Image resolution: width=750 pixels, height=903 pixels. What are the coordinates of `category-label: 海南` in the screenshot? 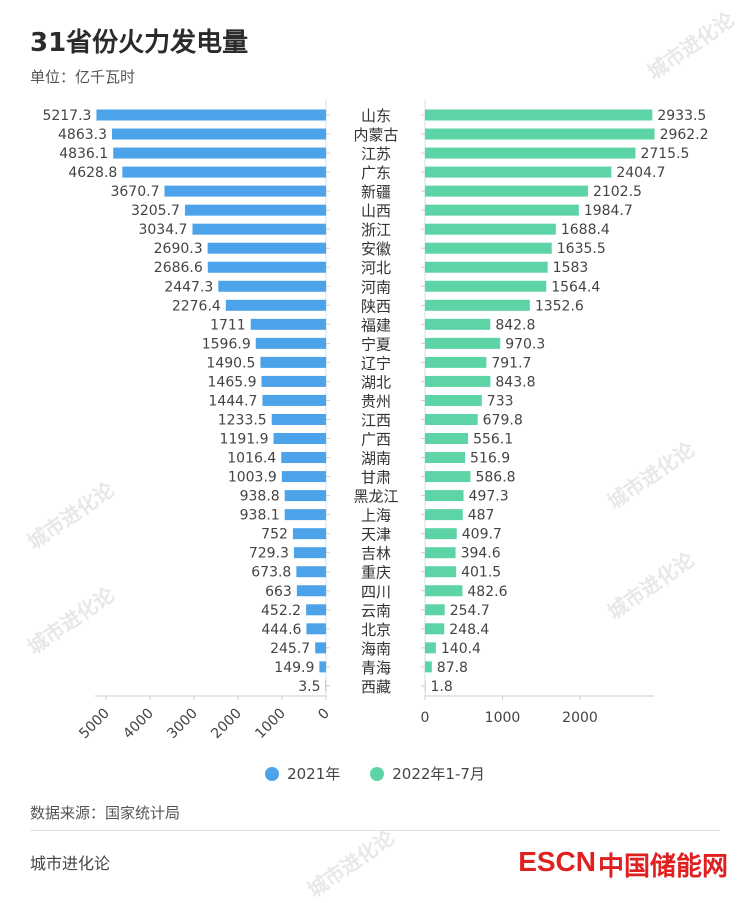 It's located at (376, 649).